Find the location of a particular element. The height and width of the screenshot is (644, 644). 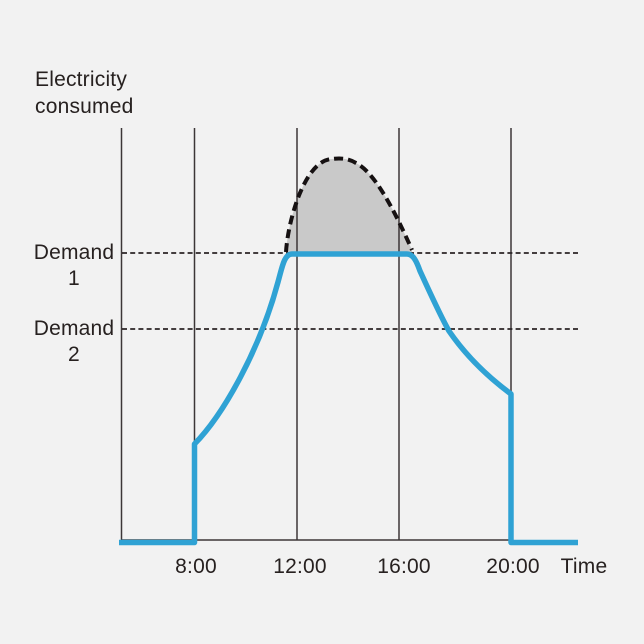

demand-1-label-line2: 1 is located at coordinates (74, 278).